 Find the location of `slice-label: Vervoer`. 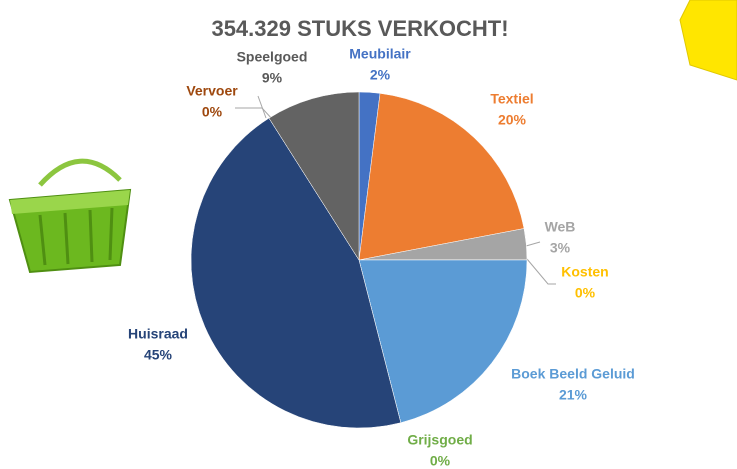

slice-label: Vervoer is located at coordinates (212, 91).